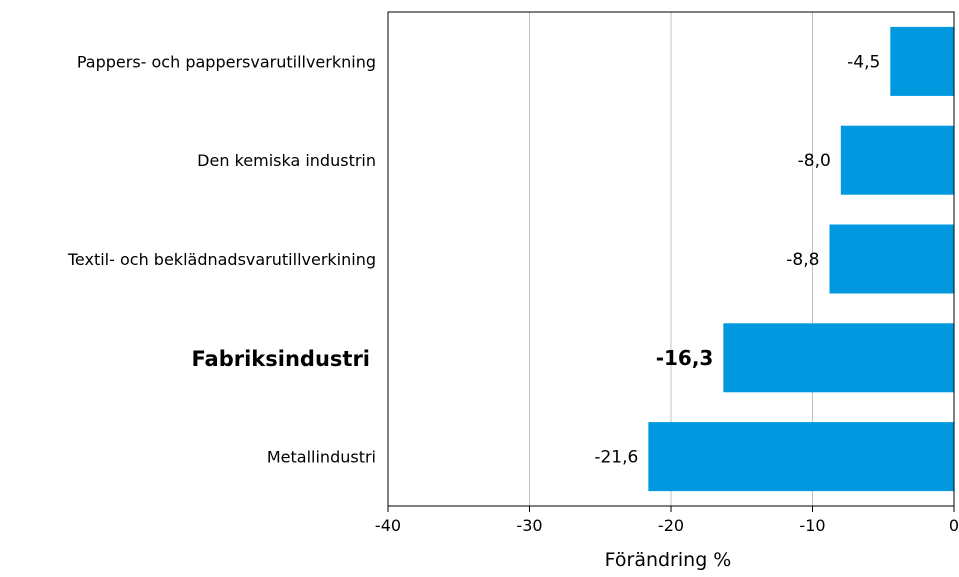 The image size is (959, 577). What do you see at coordinates (812, 525) in the screenshot?
I see `x-tick-label: -10` at bounding box center [812, 525].